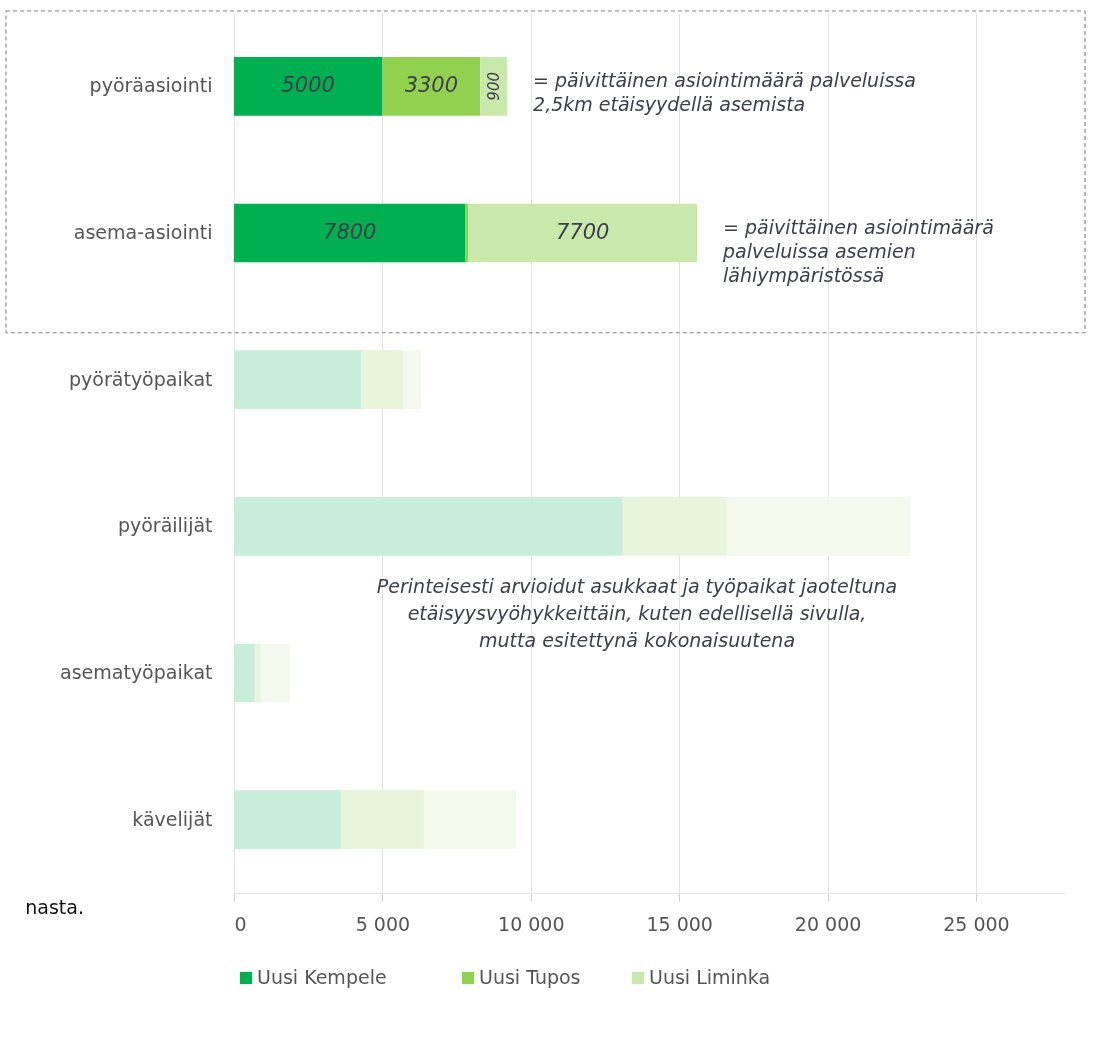 The width and height of the screenshot is (1095, 1040). What do you see at coordinates (531, 923) in the screenshot?
I see `x-tick-label: 10 000` at bounding box center [531, 923].